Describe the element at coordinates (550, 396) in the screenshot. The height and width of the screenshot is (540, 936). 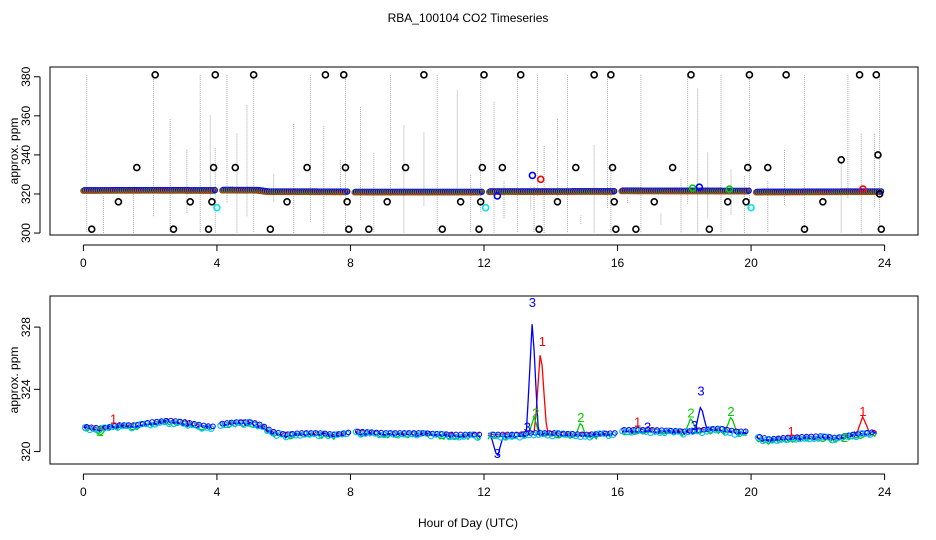
I see `series-line` at that location.